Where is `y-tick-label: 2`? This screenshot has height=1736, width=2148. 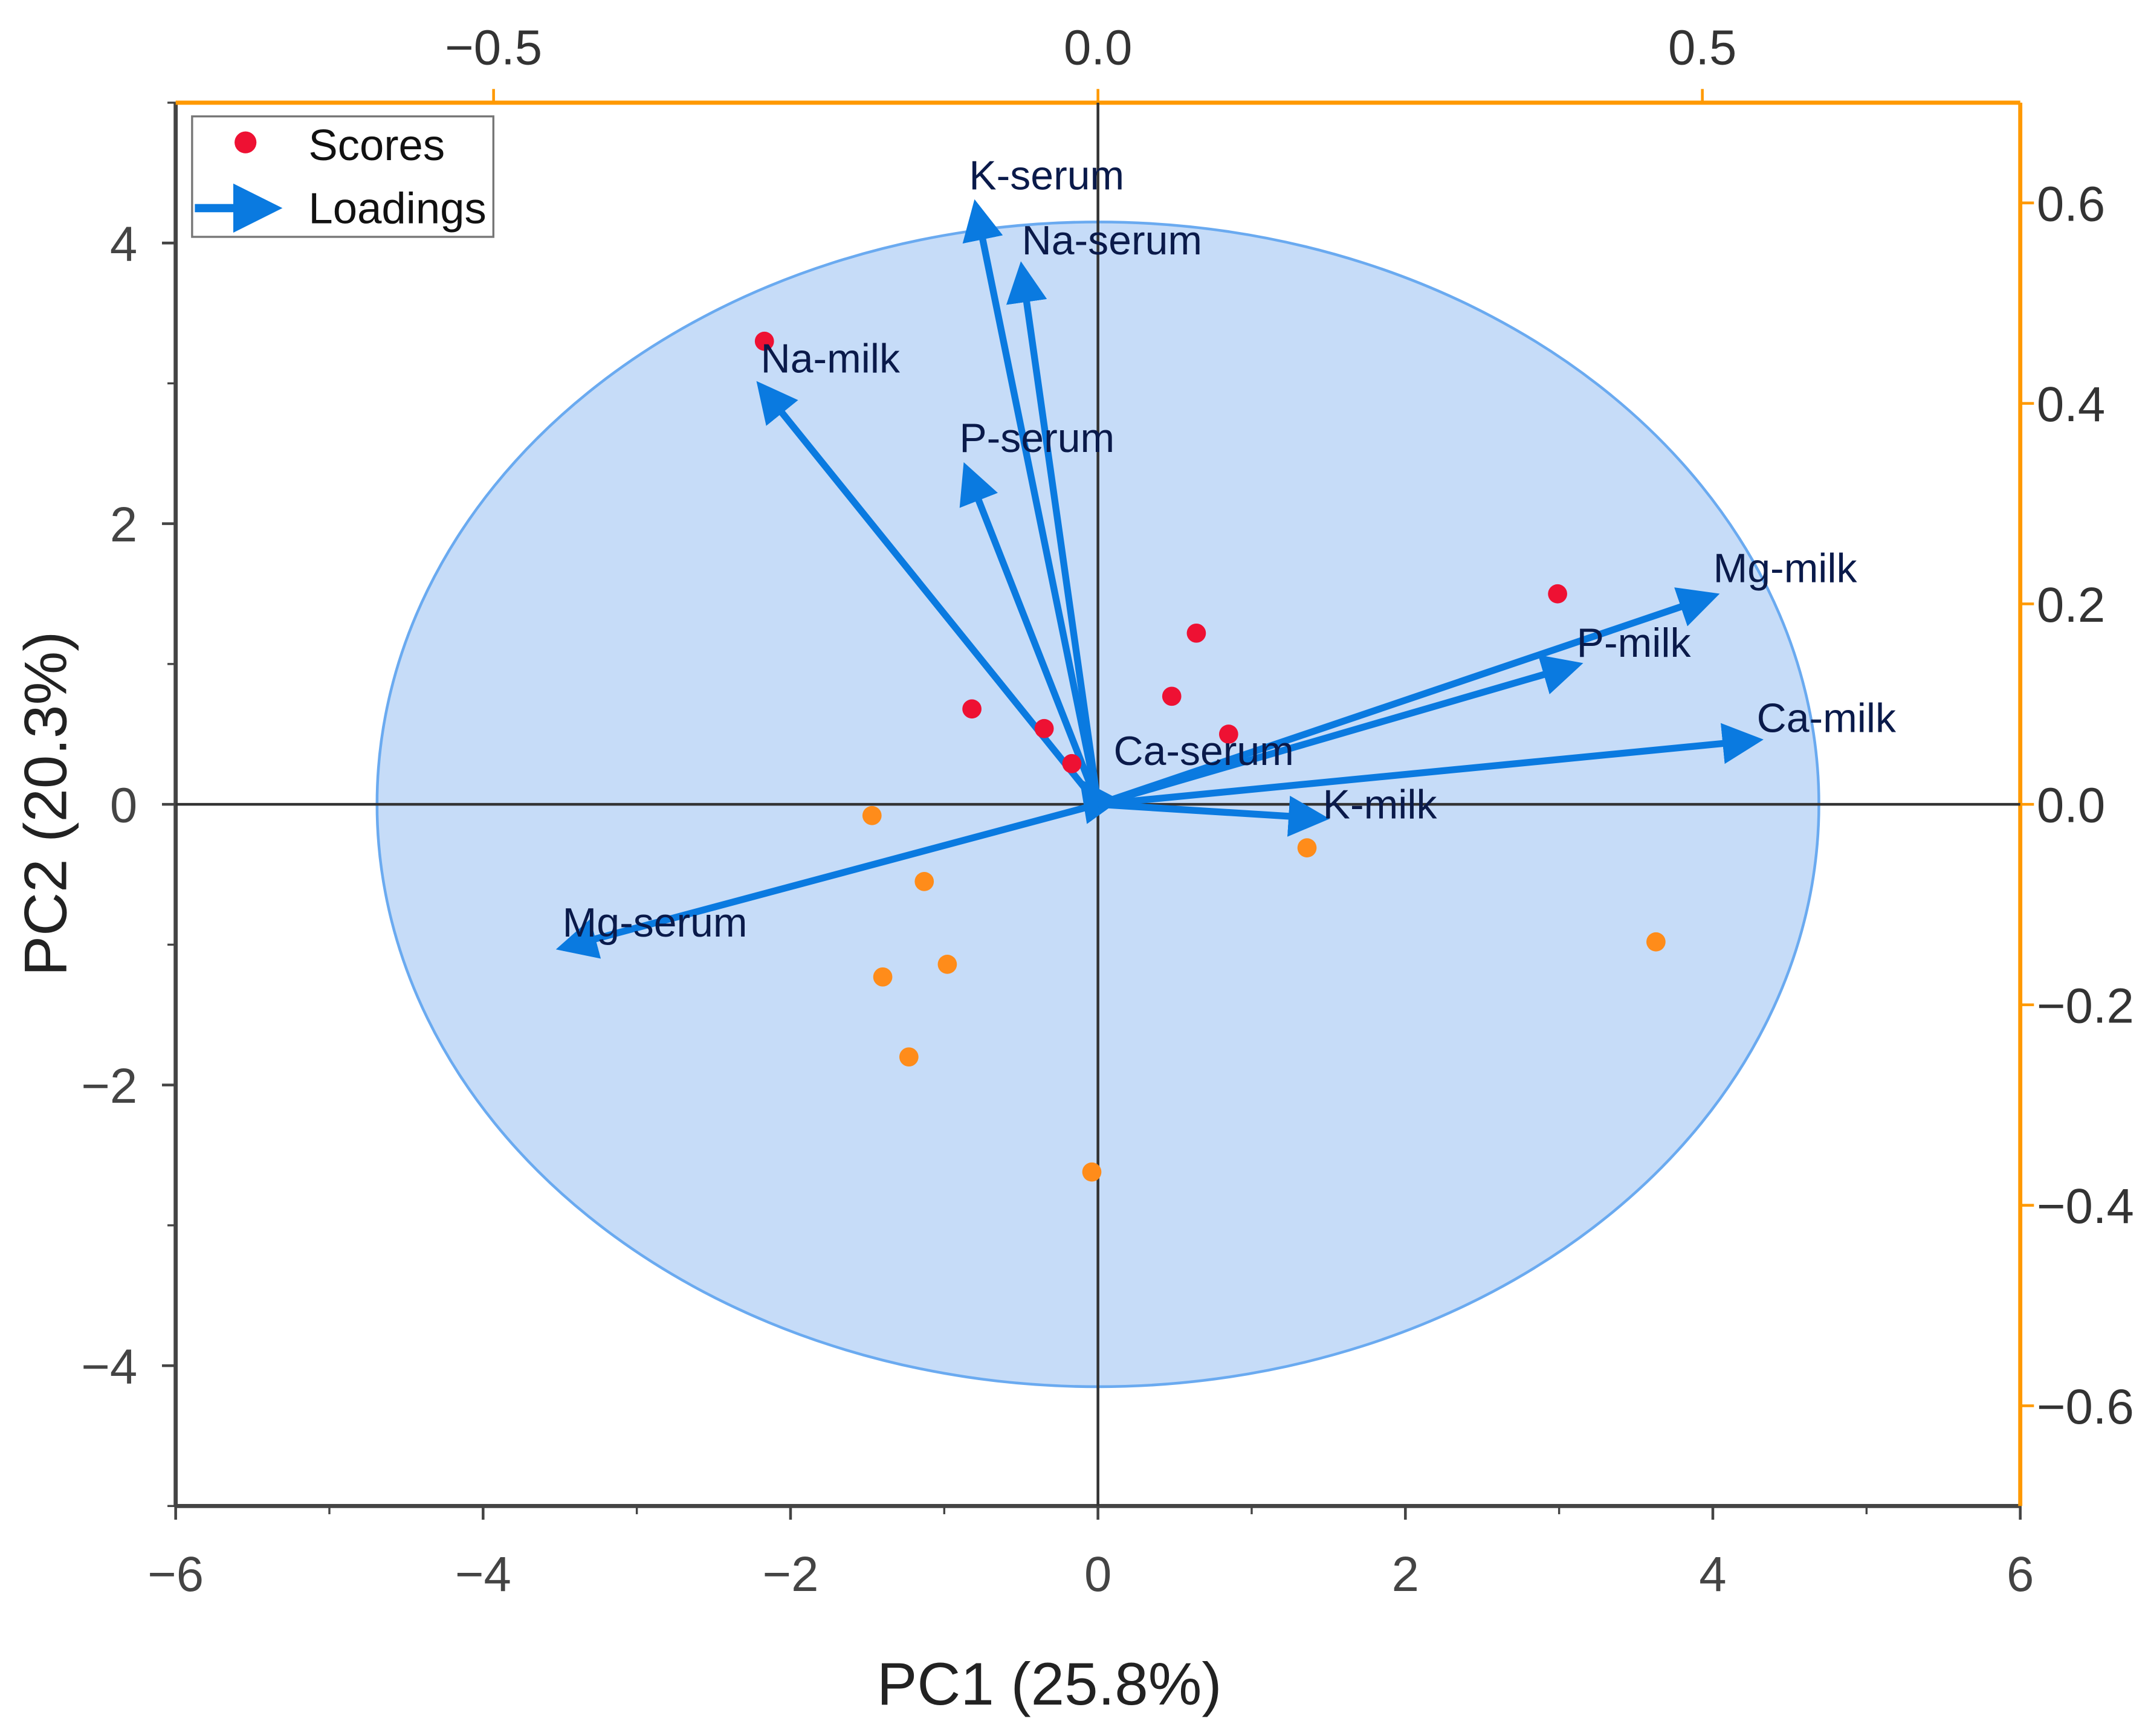 y-tick-label: 2 is located at coordinates (123, 524).